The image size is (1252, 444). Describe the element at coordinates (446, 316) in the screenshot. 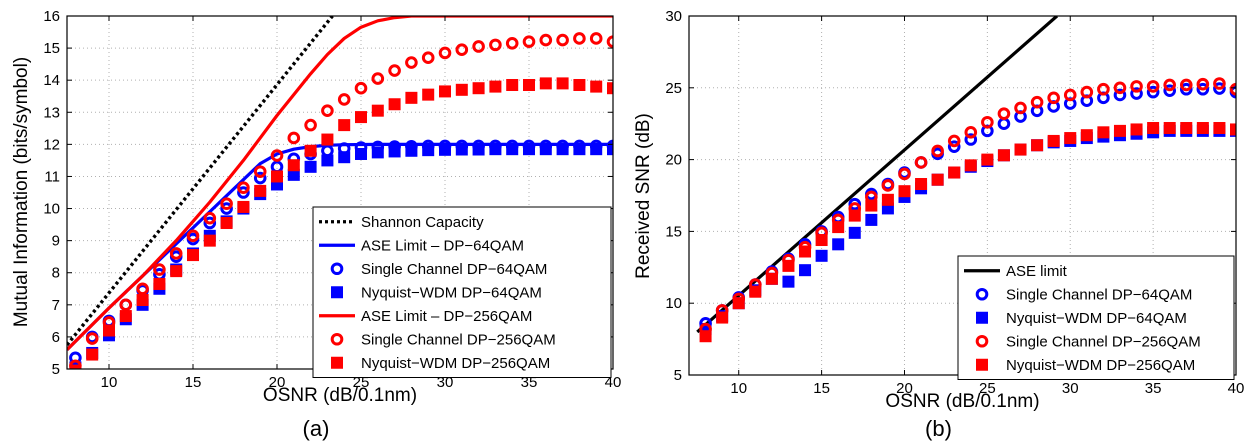

I see `legend-entry-label: ASE Limit – DP−256QAM` at that location.